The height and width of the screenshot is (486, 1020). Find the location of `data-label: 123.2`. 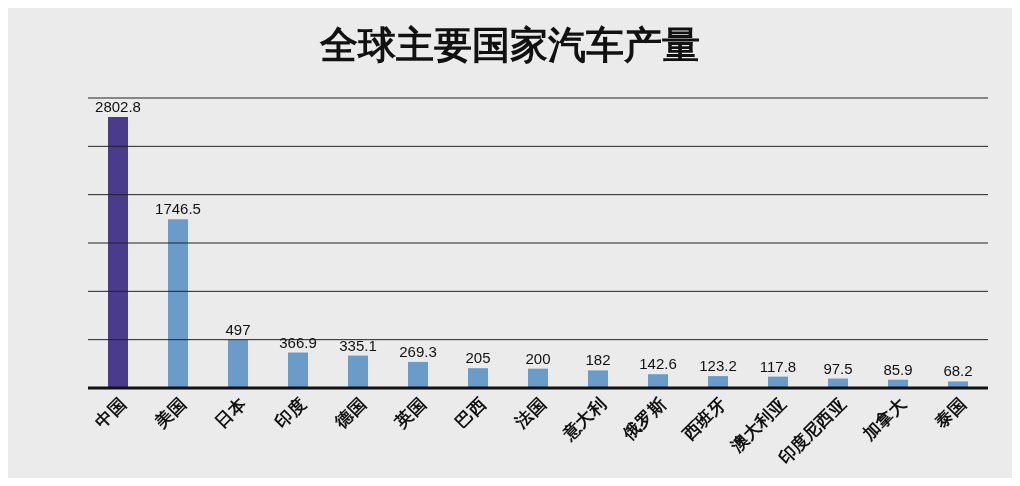

data-label: 123.2 is located at coordinates (718, 366).